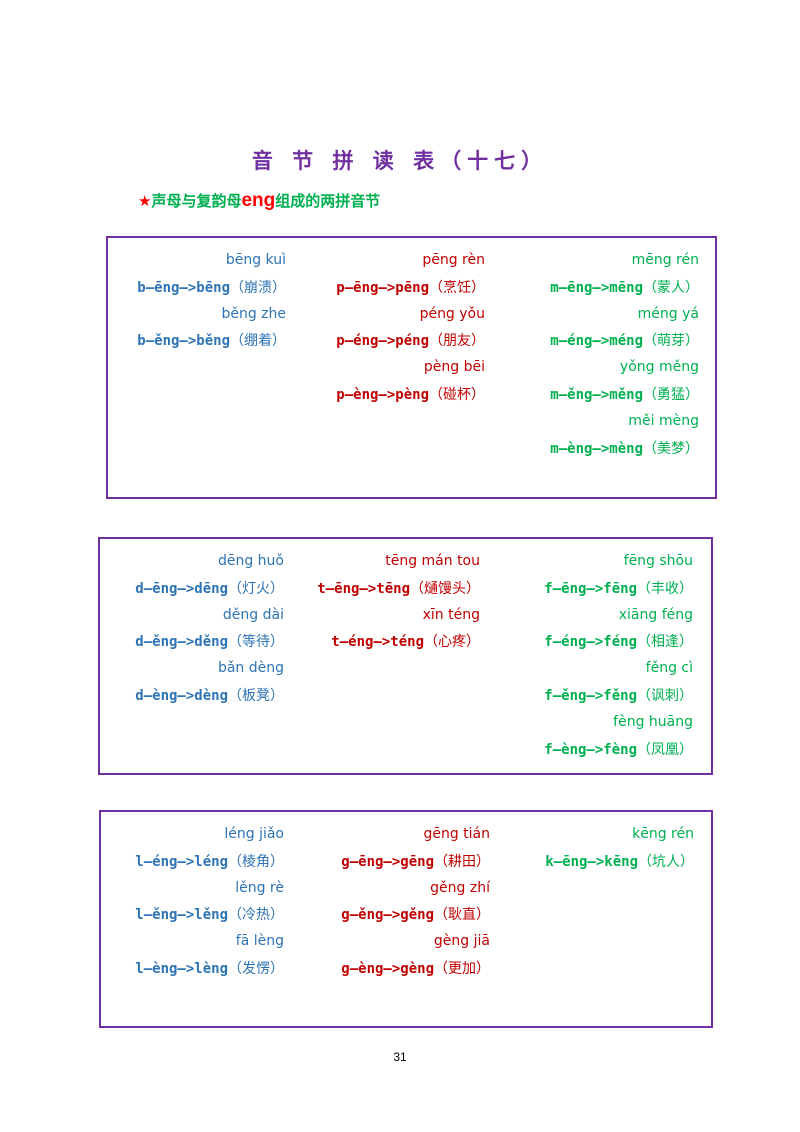 The image size is (800, 1132). I want to click on spelling-formula: f—ěng—>fěng, so click(590, 696).